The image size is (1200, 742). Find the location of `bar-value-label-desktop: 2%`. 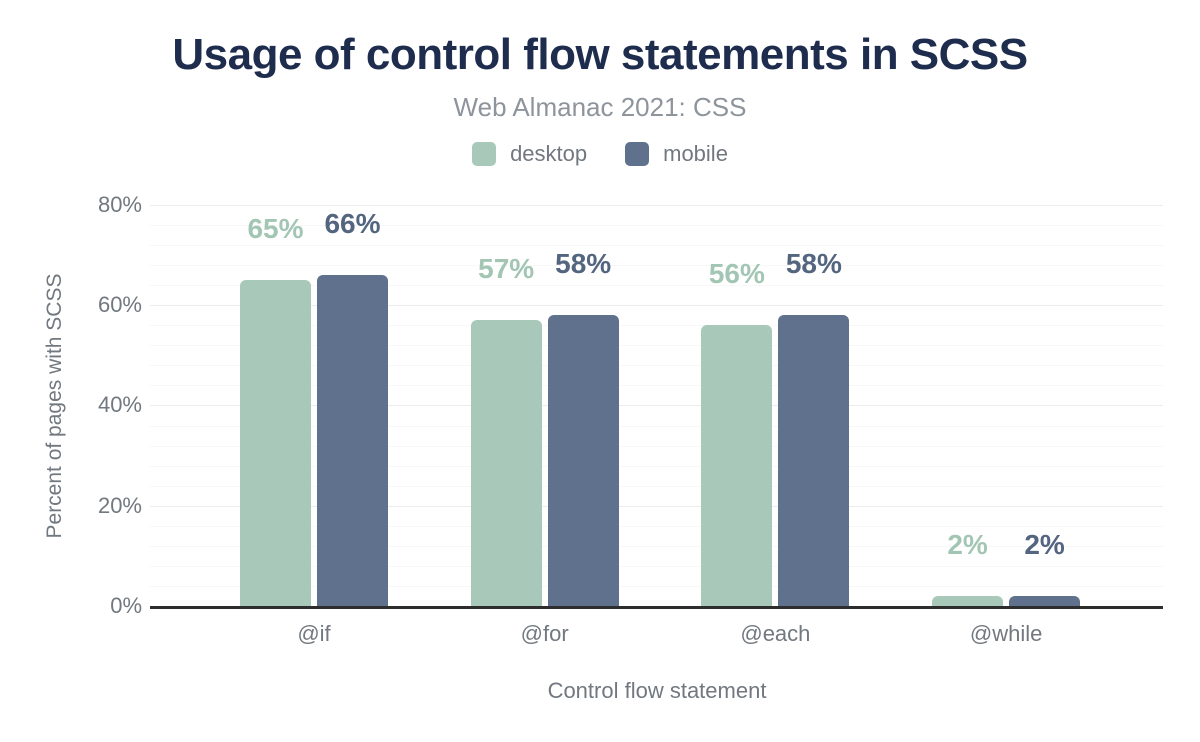

bar-value-label-desktop: 2% is located at coordinates (967, 544).